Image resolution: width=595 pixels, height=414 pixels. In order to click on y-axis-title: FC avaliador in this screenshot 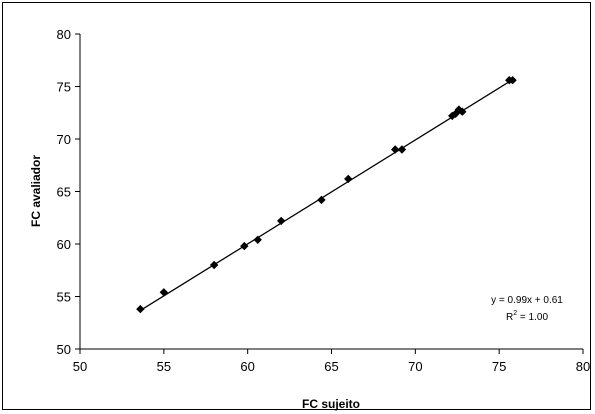, I will do `click(36, 191)`.